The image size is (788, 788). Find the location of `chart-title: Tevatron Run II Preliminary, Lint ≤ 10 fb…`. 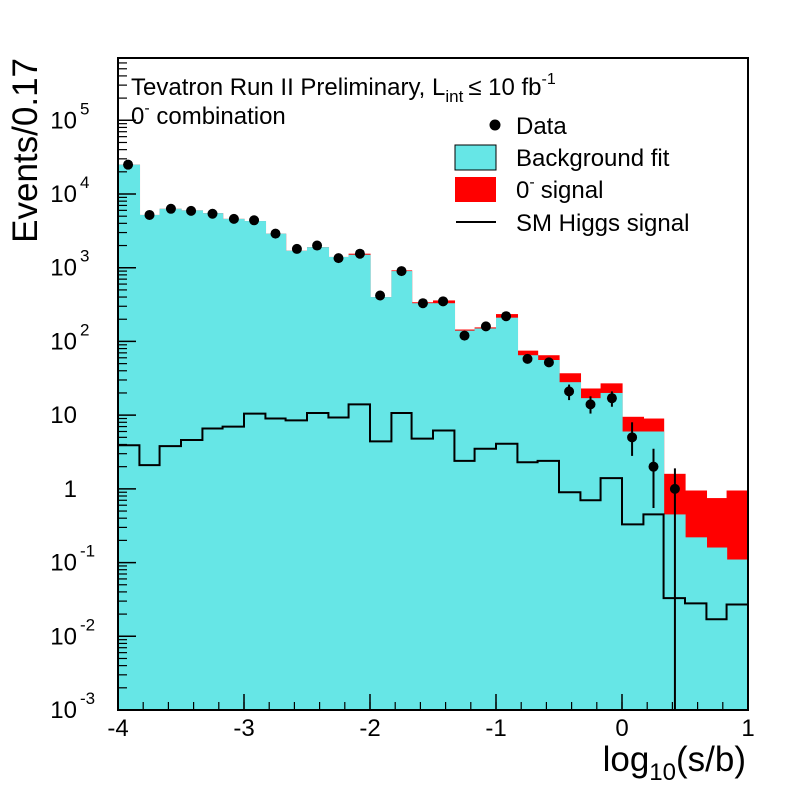

chart-title: Tevatron Run II Preliminary, Lint ≤ 10 fb… is located at coordinates (343, 88).